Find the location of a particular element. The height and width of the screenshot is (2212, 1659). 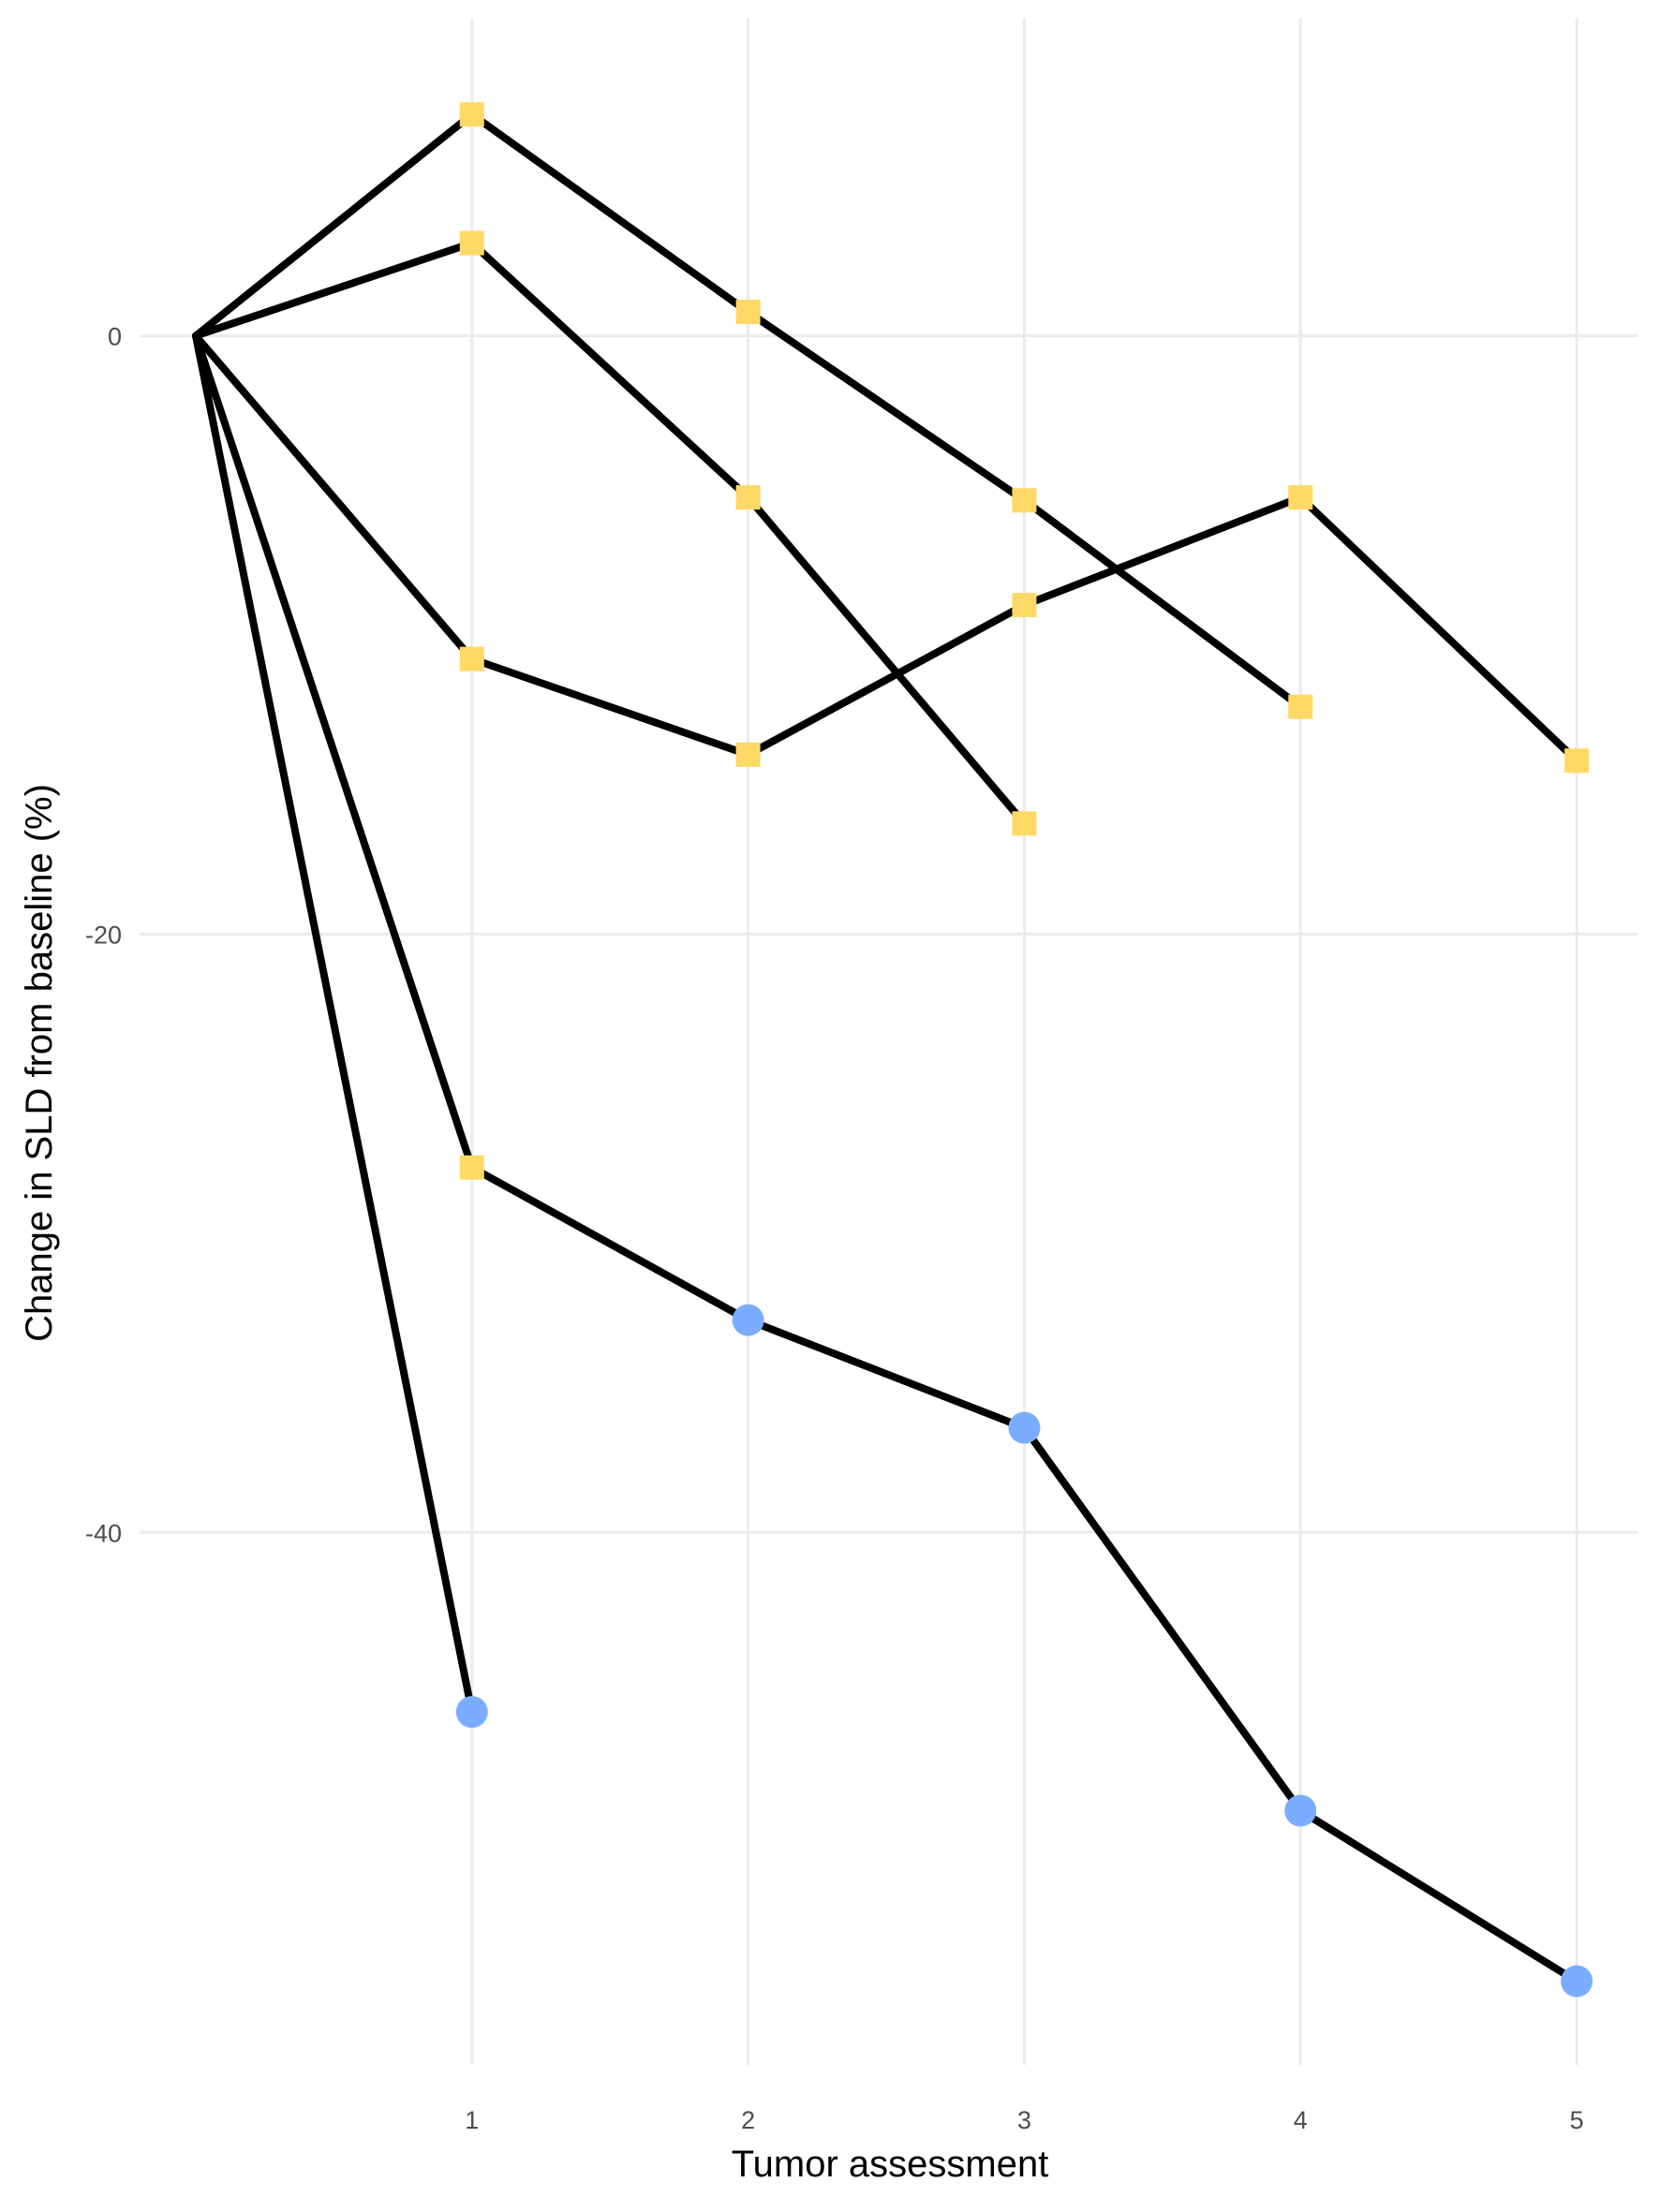

x-tick-label: 2 is located at coordinates (748, 2120).